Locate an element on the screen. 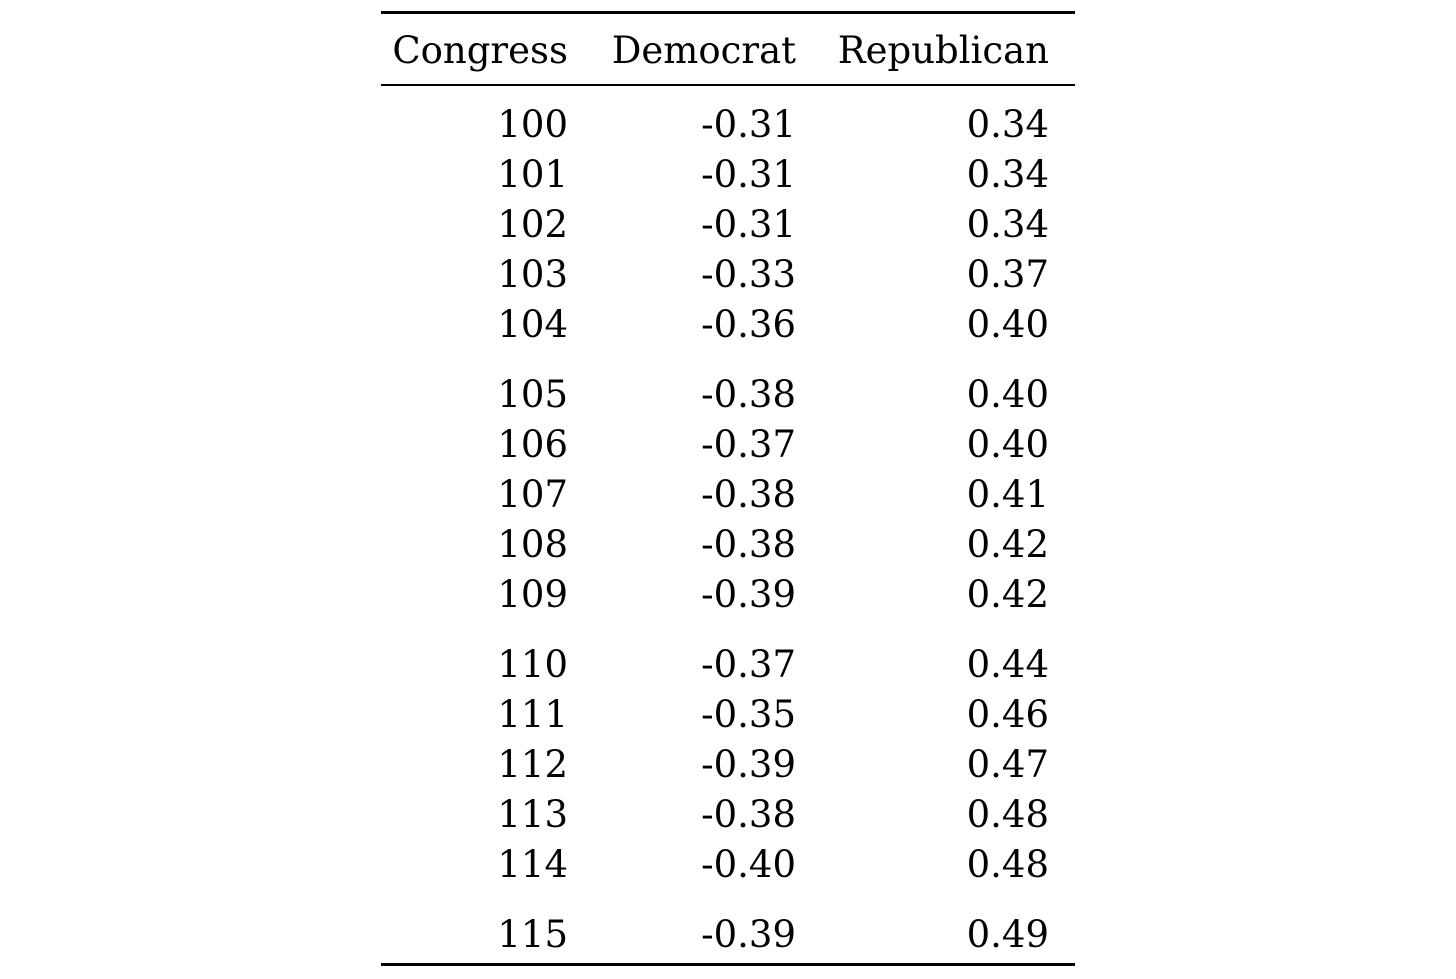 This screenshot has width=1456, height=979. congress-cell: 110 is located at coordinates (532, 664).